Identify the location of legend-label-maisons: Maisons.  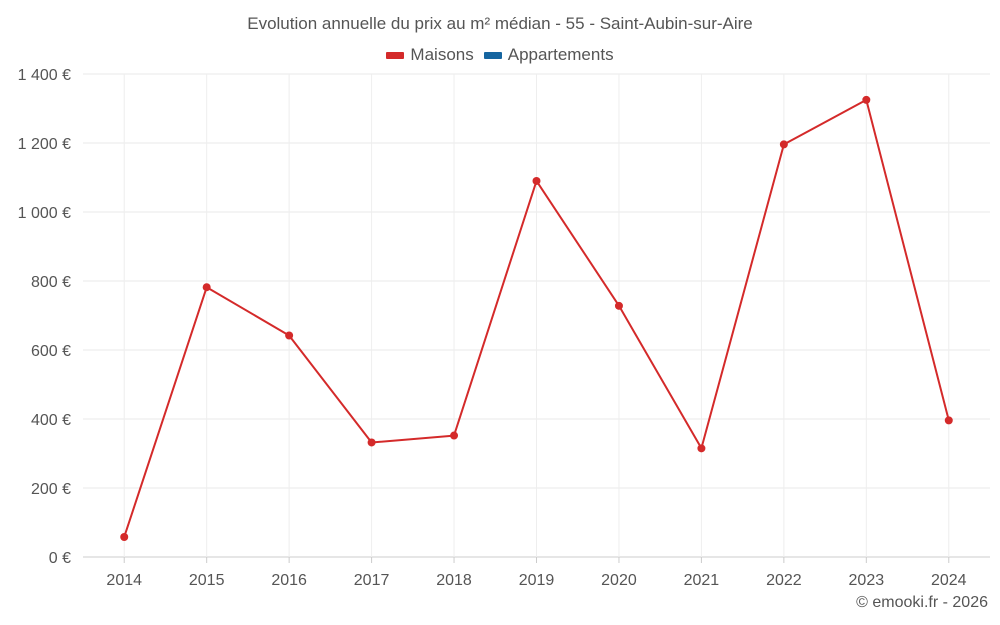
(442, 54).